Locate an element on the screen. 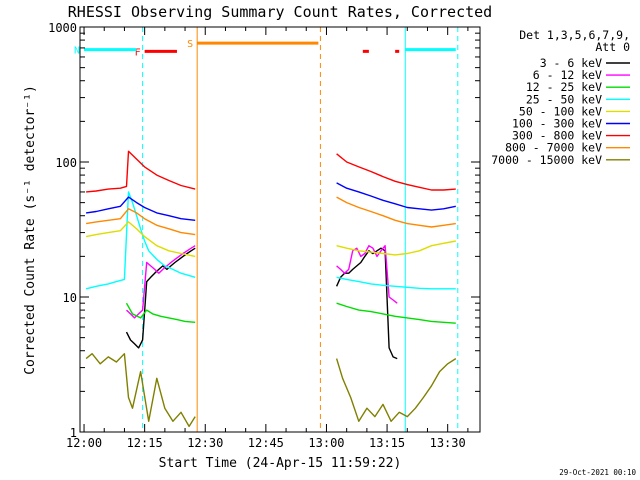  x-tick-label-0: 12:00 is located at coordinates (84, 443).